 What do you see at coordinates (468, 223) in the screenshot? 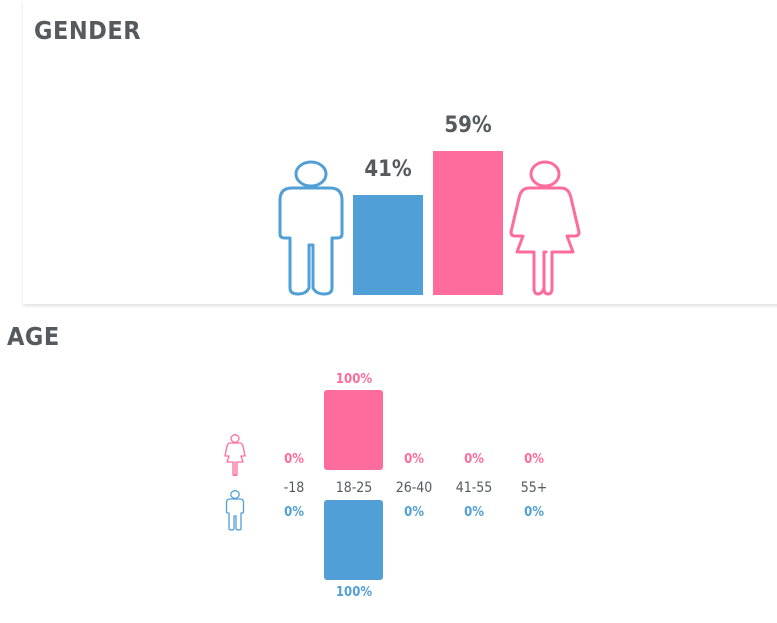
I see `gender-bar-female` at bounding box center [468, 223].